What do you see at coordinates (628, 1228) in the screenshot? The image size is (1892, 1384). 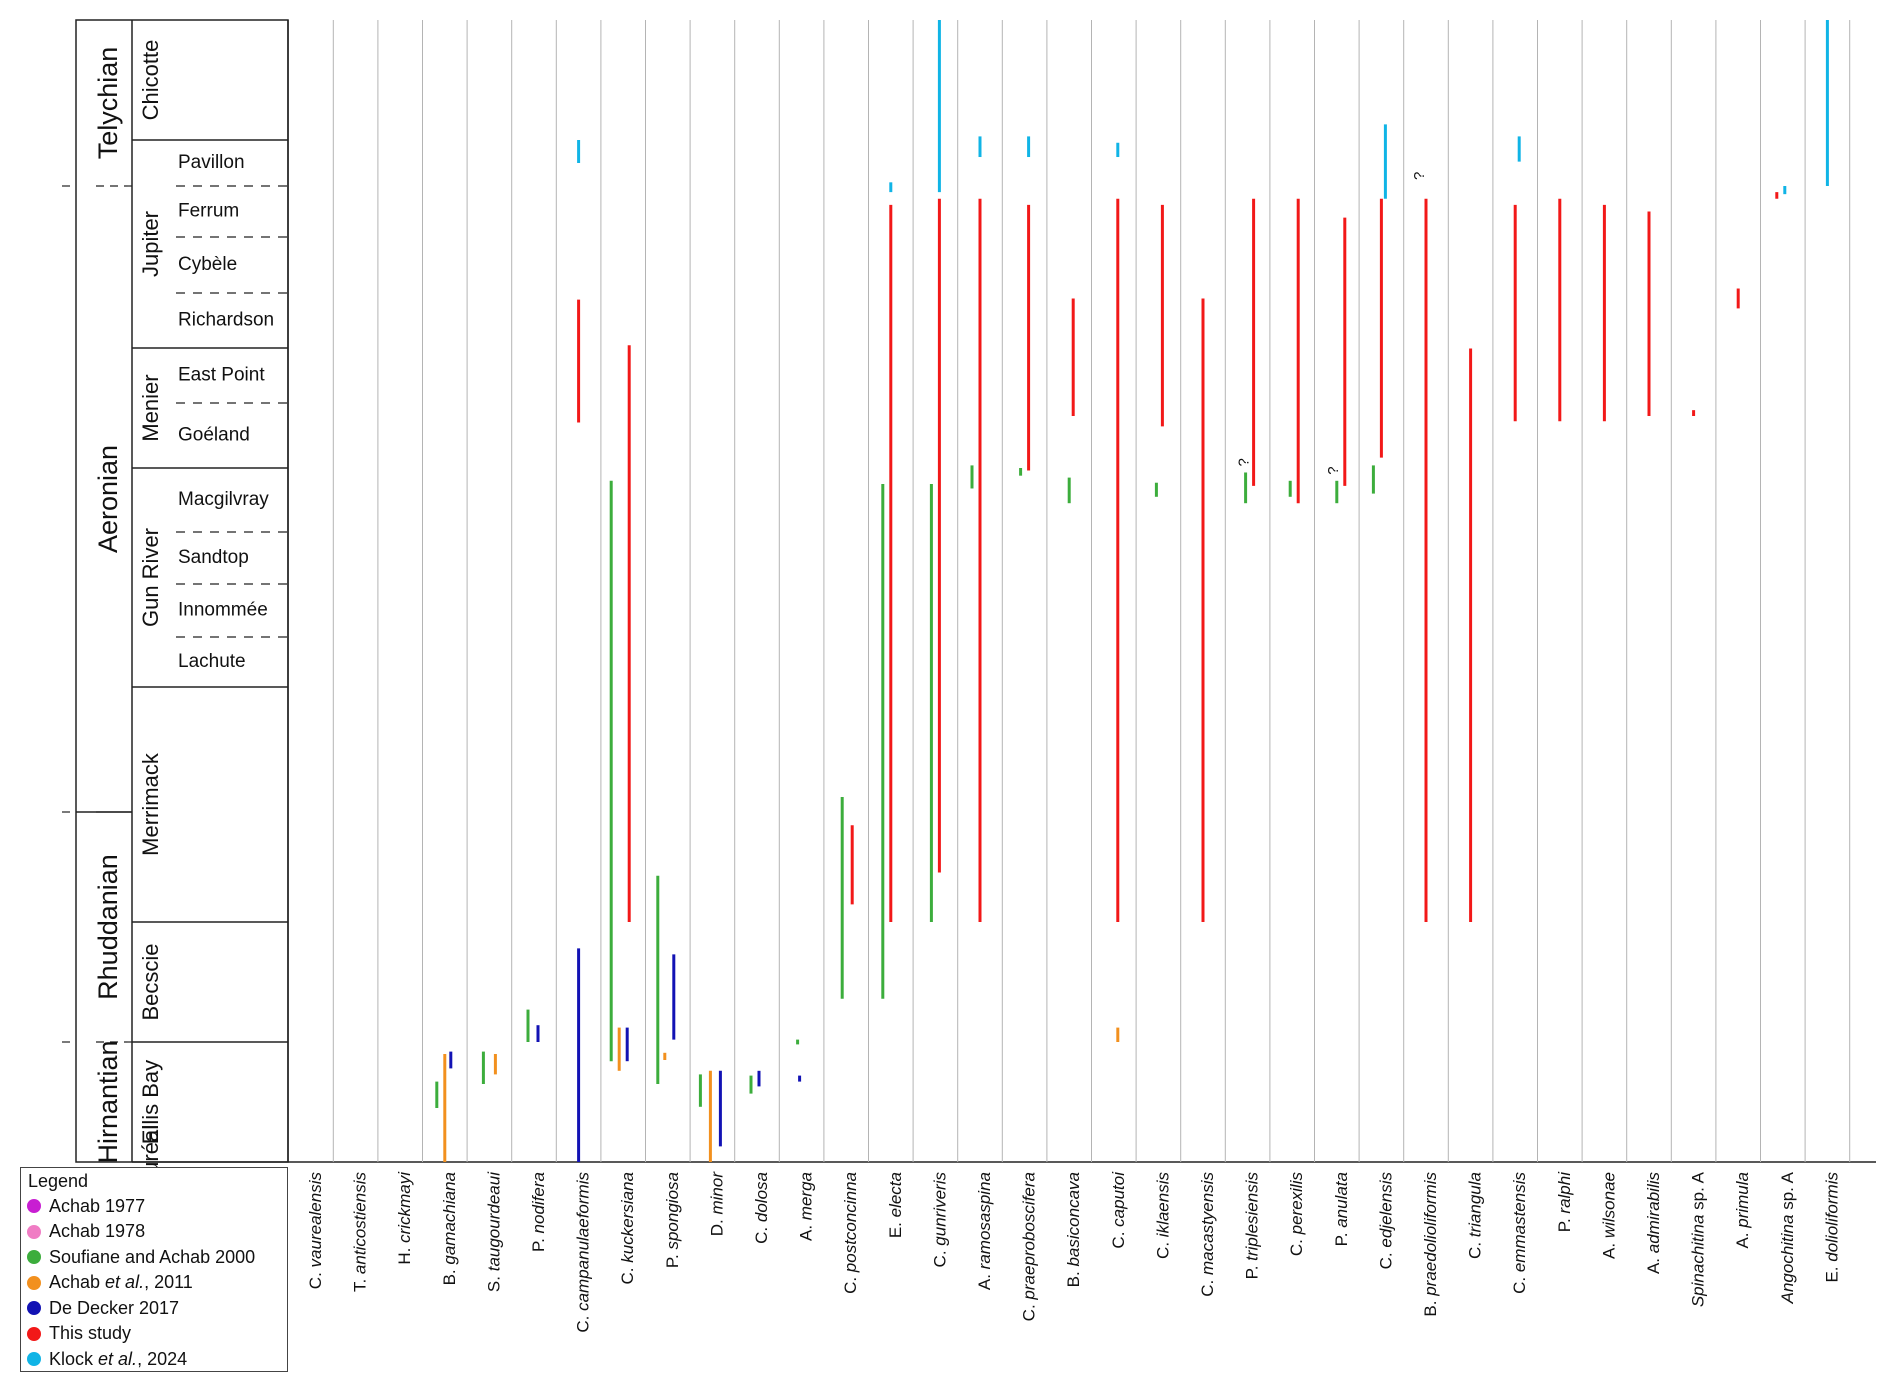 I see `taxon-label: C. kuckersiana` at bounding box center [628, 1228].